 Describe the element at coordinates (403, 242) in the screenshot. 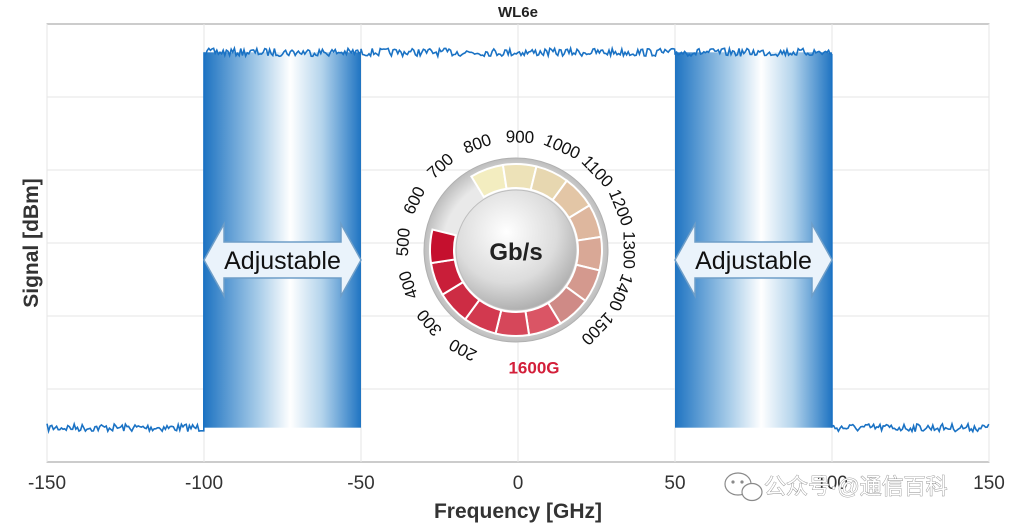

I see `dial-tick-label: 500` at that location.